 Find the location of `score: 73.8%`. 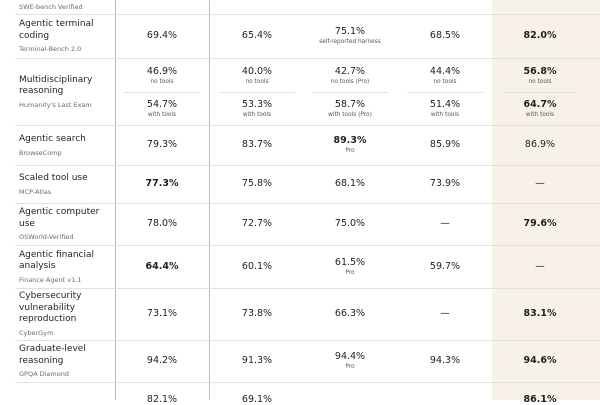

score: 73.8% is located at coordinates (257, 313).